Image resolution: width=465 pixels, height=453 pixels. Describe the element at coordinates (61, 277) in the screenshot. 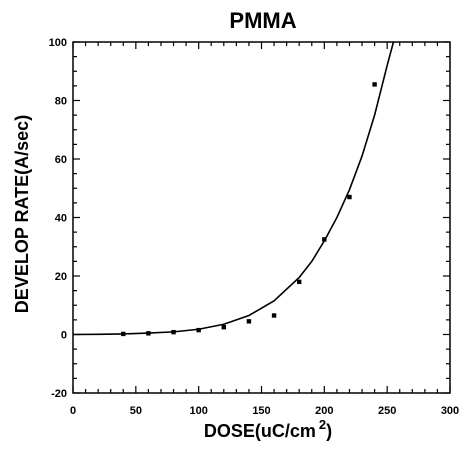

I see `y-tick-label: 20` at that location.